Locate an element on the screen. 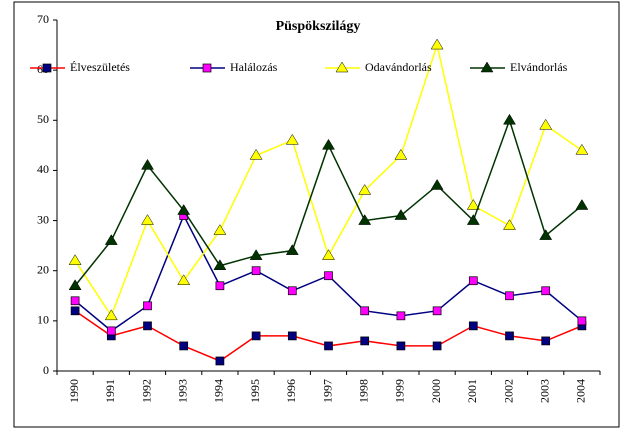  x-tick-label: 1999 is located at coordinates (400, 391).